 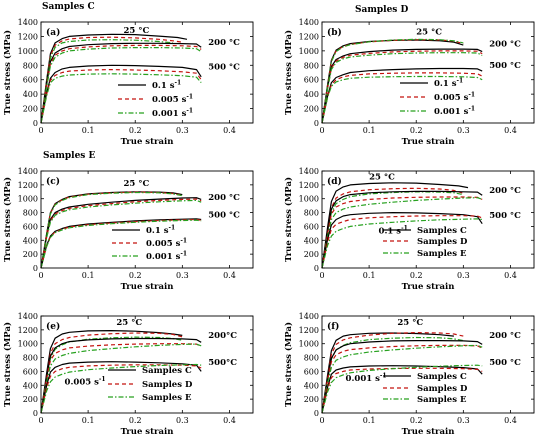 I want to click on annotation-label: 0.005 s-1, so click(x=85, y=382).